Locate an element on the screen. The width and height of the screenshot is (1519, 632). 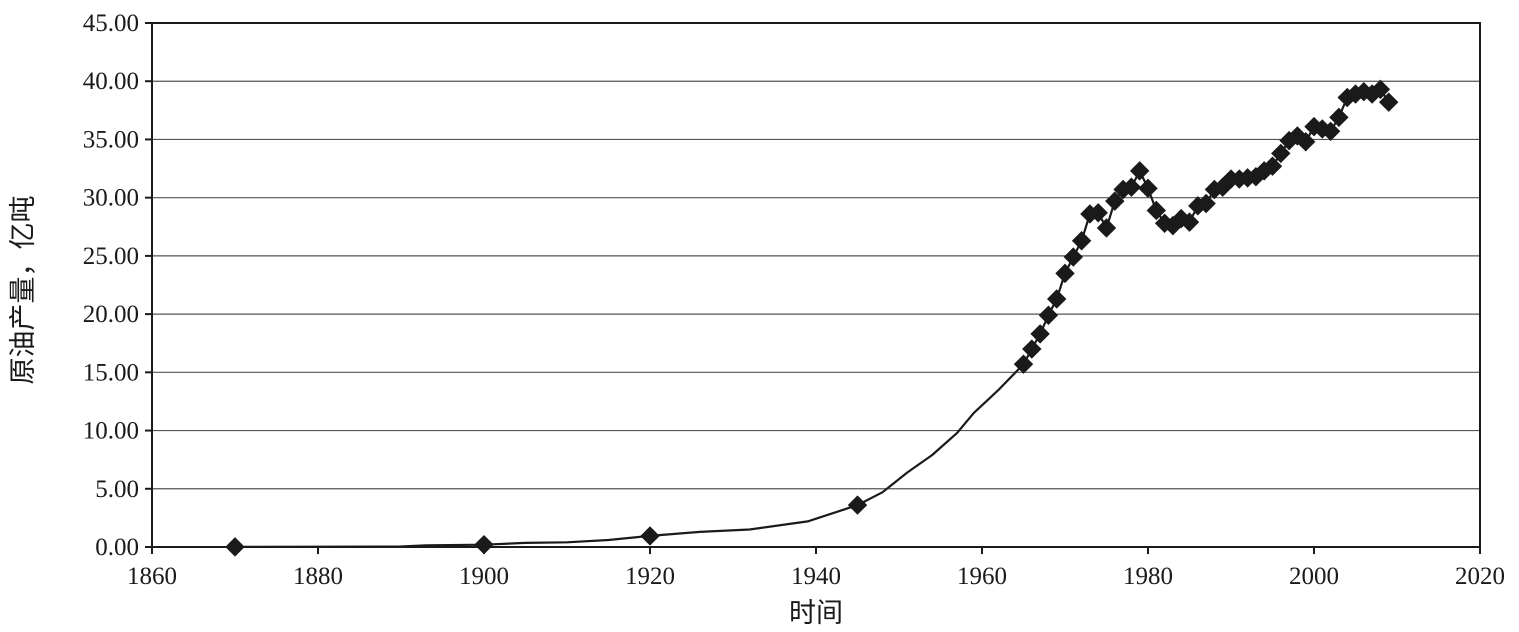
y-tick-label: 5.00 is located at coordinates (117, 489).